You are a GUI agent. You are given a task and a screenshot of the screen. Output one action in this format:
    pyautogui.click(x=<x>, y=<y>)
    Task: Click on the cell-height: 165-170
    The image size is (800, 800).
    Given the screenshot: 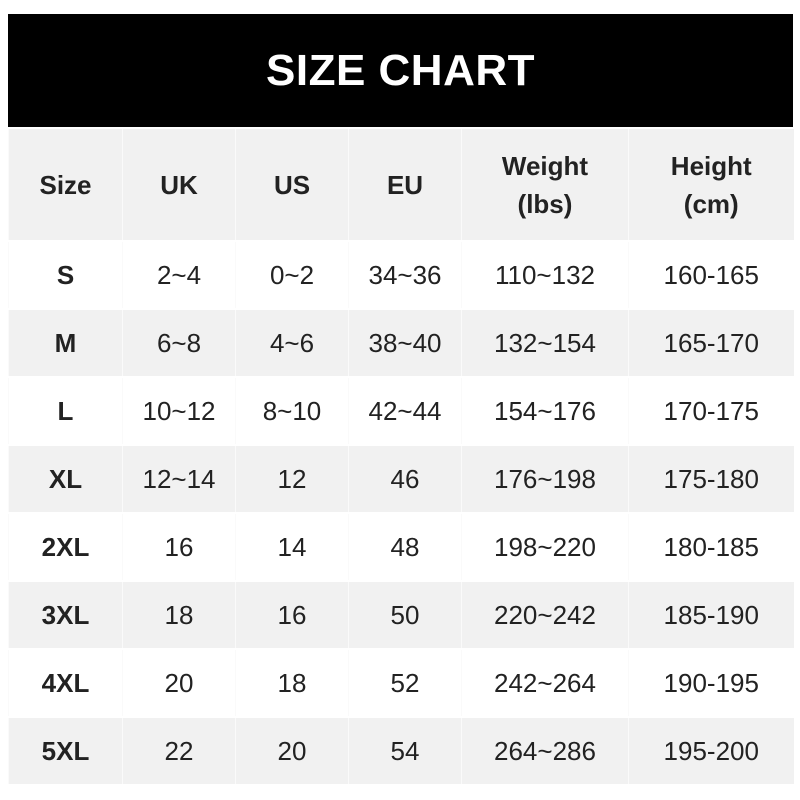 What is the action you would take?
    pyautogui.click(x=711, y=342)
    